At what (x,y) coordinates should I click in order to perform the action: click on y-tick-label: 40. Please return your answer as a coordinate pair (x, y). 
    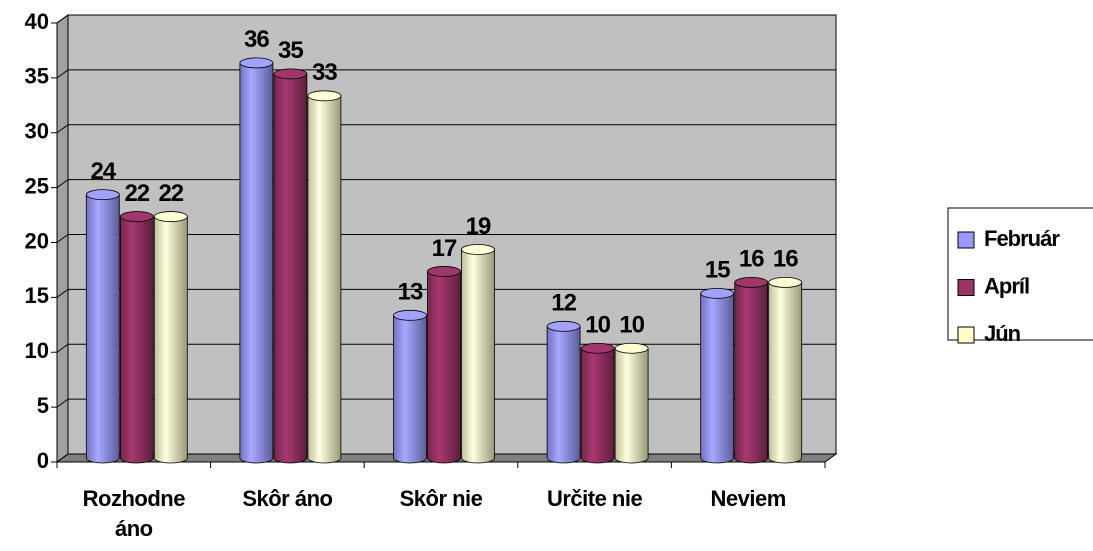
    Looking at the image, I should click on (37, 21).